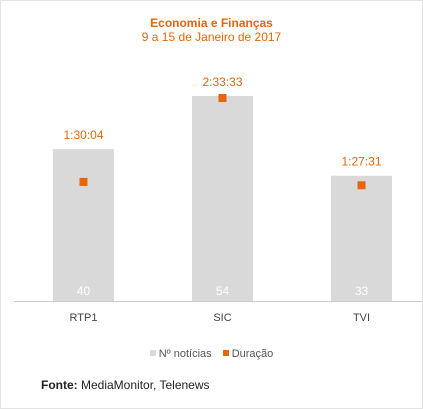 The height and width of the screenshot is (409, 423). I want to click on chart-title: Economia e Finanças, so click(211, 23).